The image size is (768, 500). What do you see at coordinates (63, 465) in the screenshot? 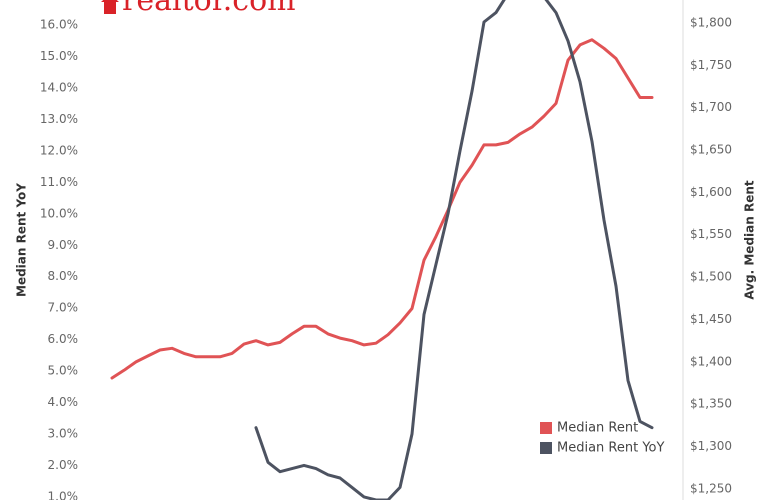
I see `y-tick-label: 2.0%` at bounding box center [63, 465].